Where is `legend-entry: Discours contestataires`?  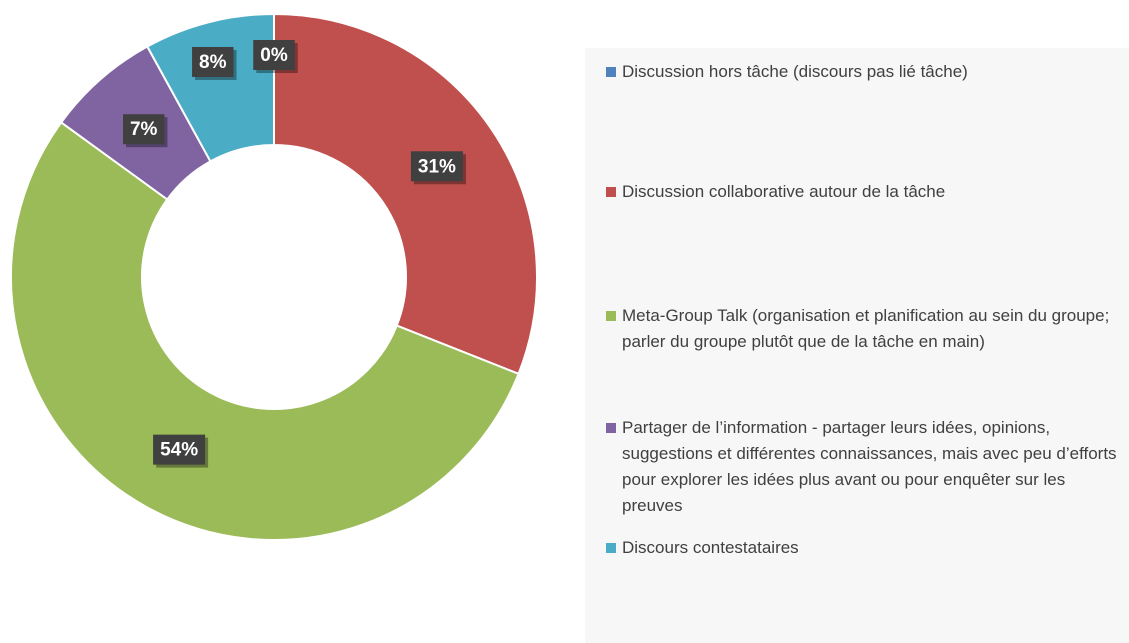
legend-entry: Discours contestataires is located at coordinates (864, 548).